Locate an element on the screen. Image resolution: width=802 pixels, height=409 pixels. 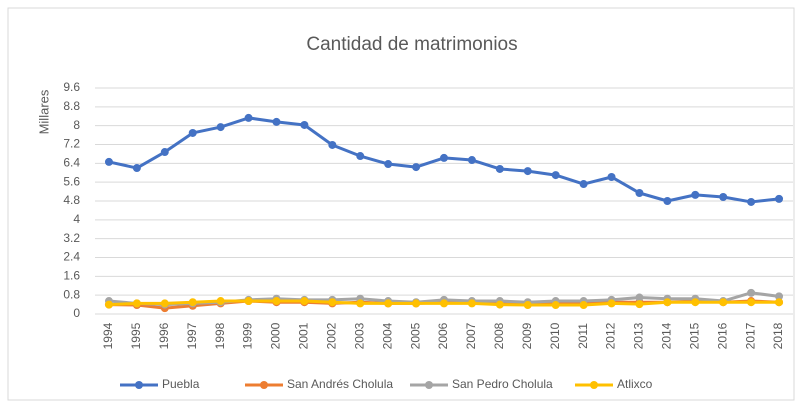
y-tick-label: 7.2 is located at coordinates (71, 144).